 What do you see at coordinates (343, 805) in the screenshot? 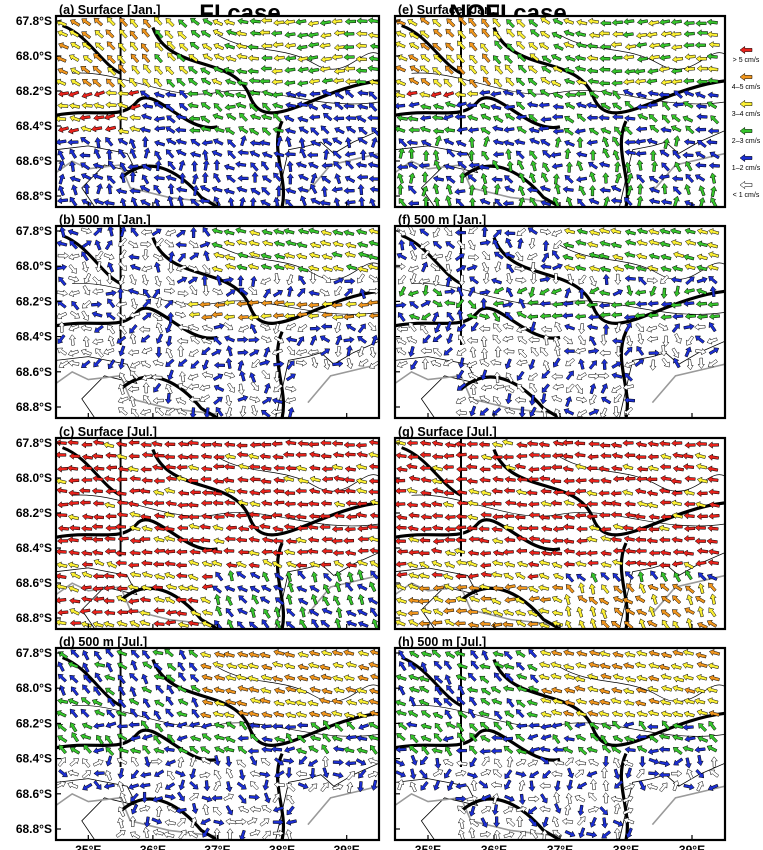
I see `ice-contour` at bounding box center [343, 805].